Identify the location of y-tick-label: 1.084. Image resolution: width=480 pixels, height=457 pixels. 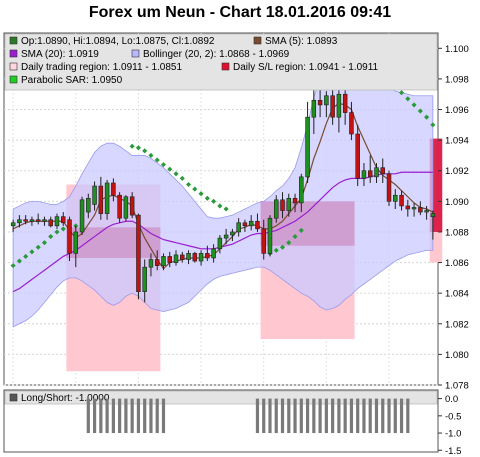
(457, 294).